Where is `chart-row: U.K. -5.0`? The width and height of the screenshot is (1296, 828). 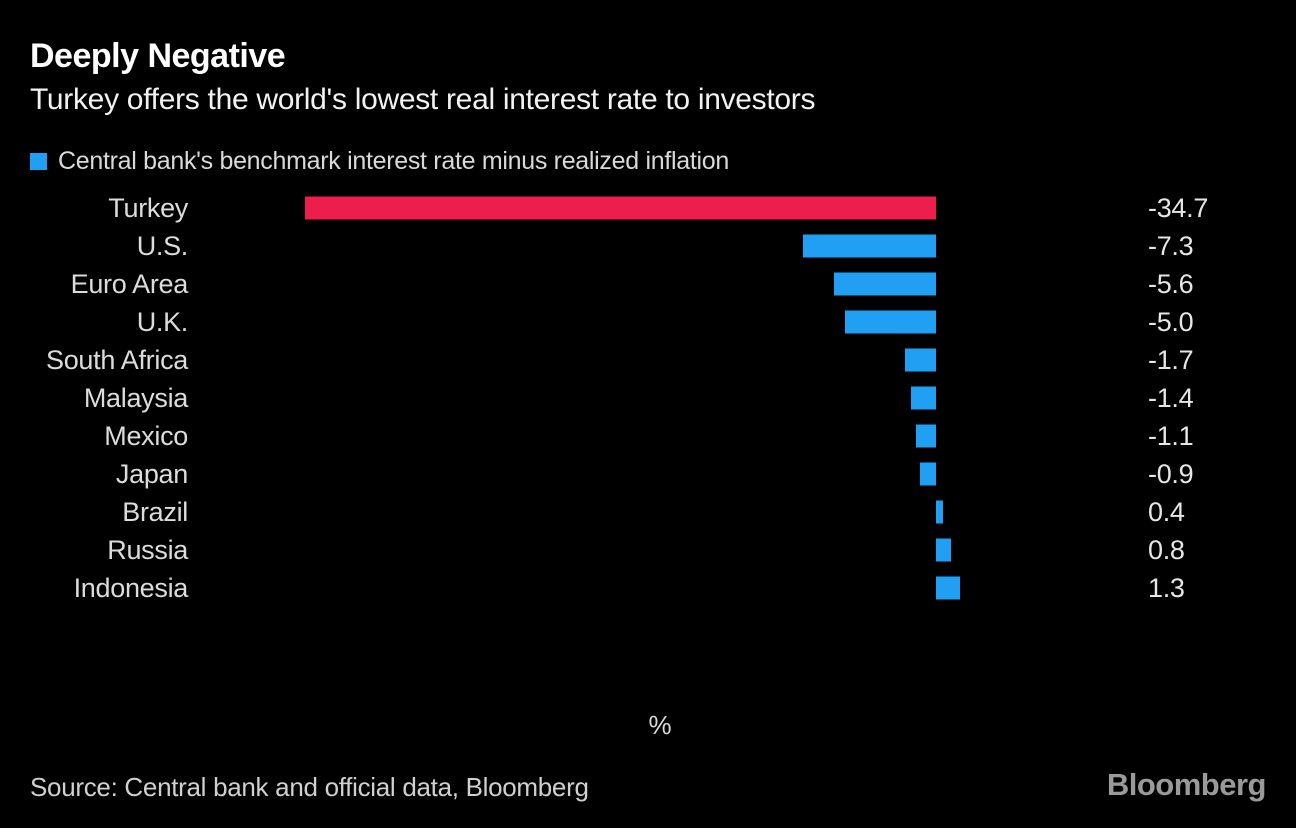 chart-row: U.K. -5.0 is located at coordinates (648, 322).